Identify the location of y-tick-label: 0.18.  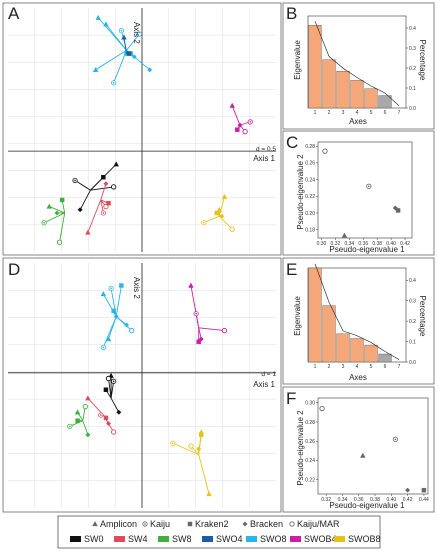
(310, 230).